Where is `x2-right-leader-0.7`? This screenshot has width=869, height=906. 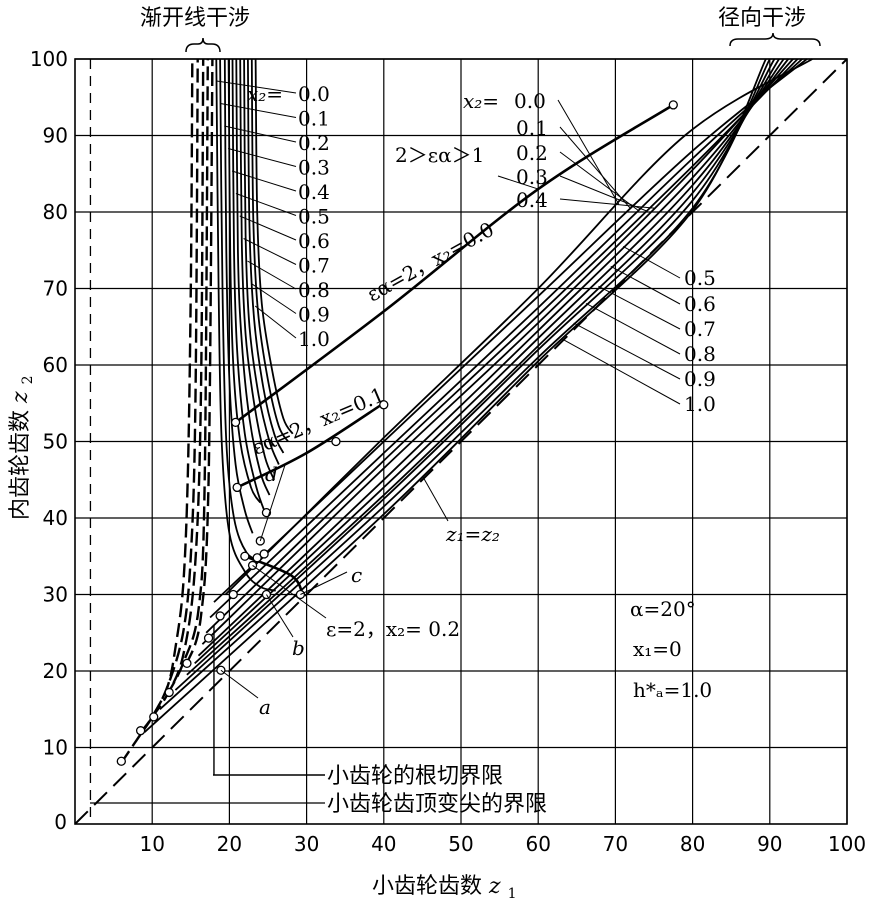 x2-right-leader-0.7 is located at coordinates (639, 307).